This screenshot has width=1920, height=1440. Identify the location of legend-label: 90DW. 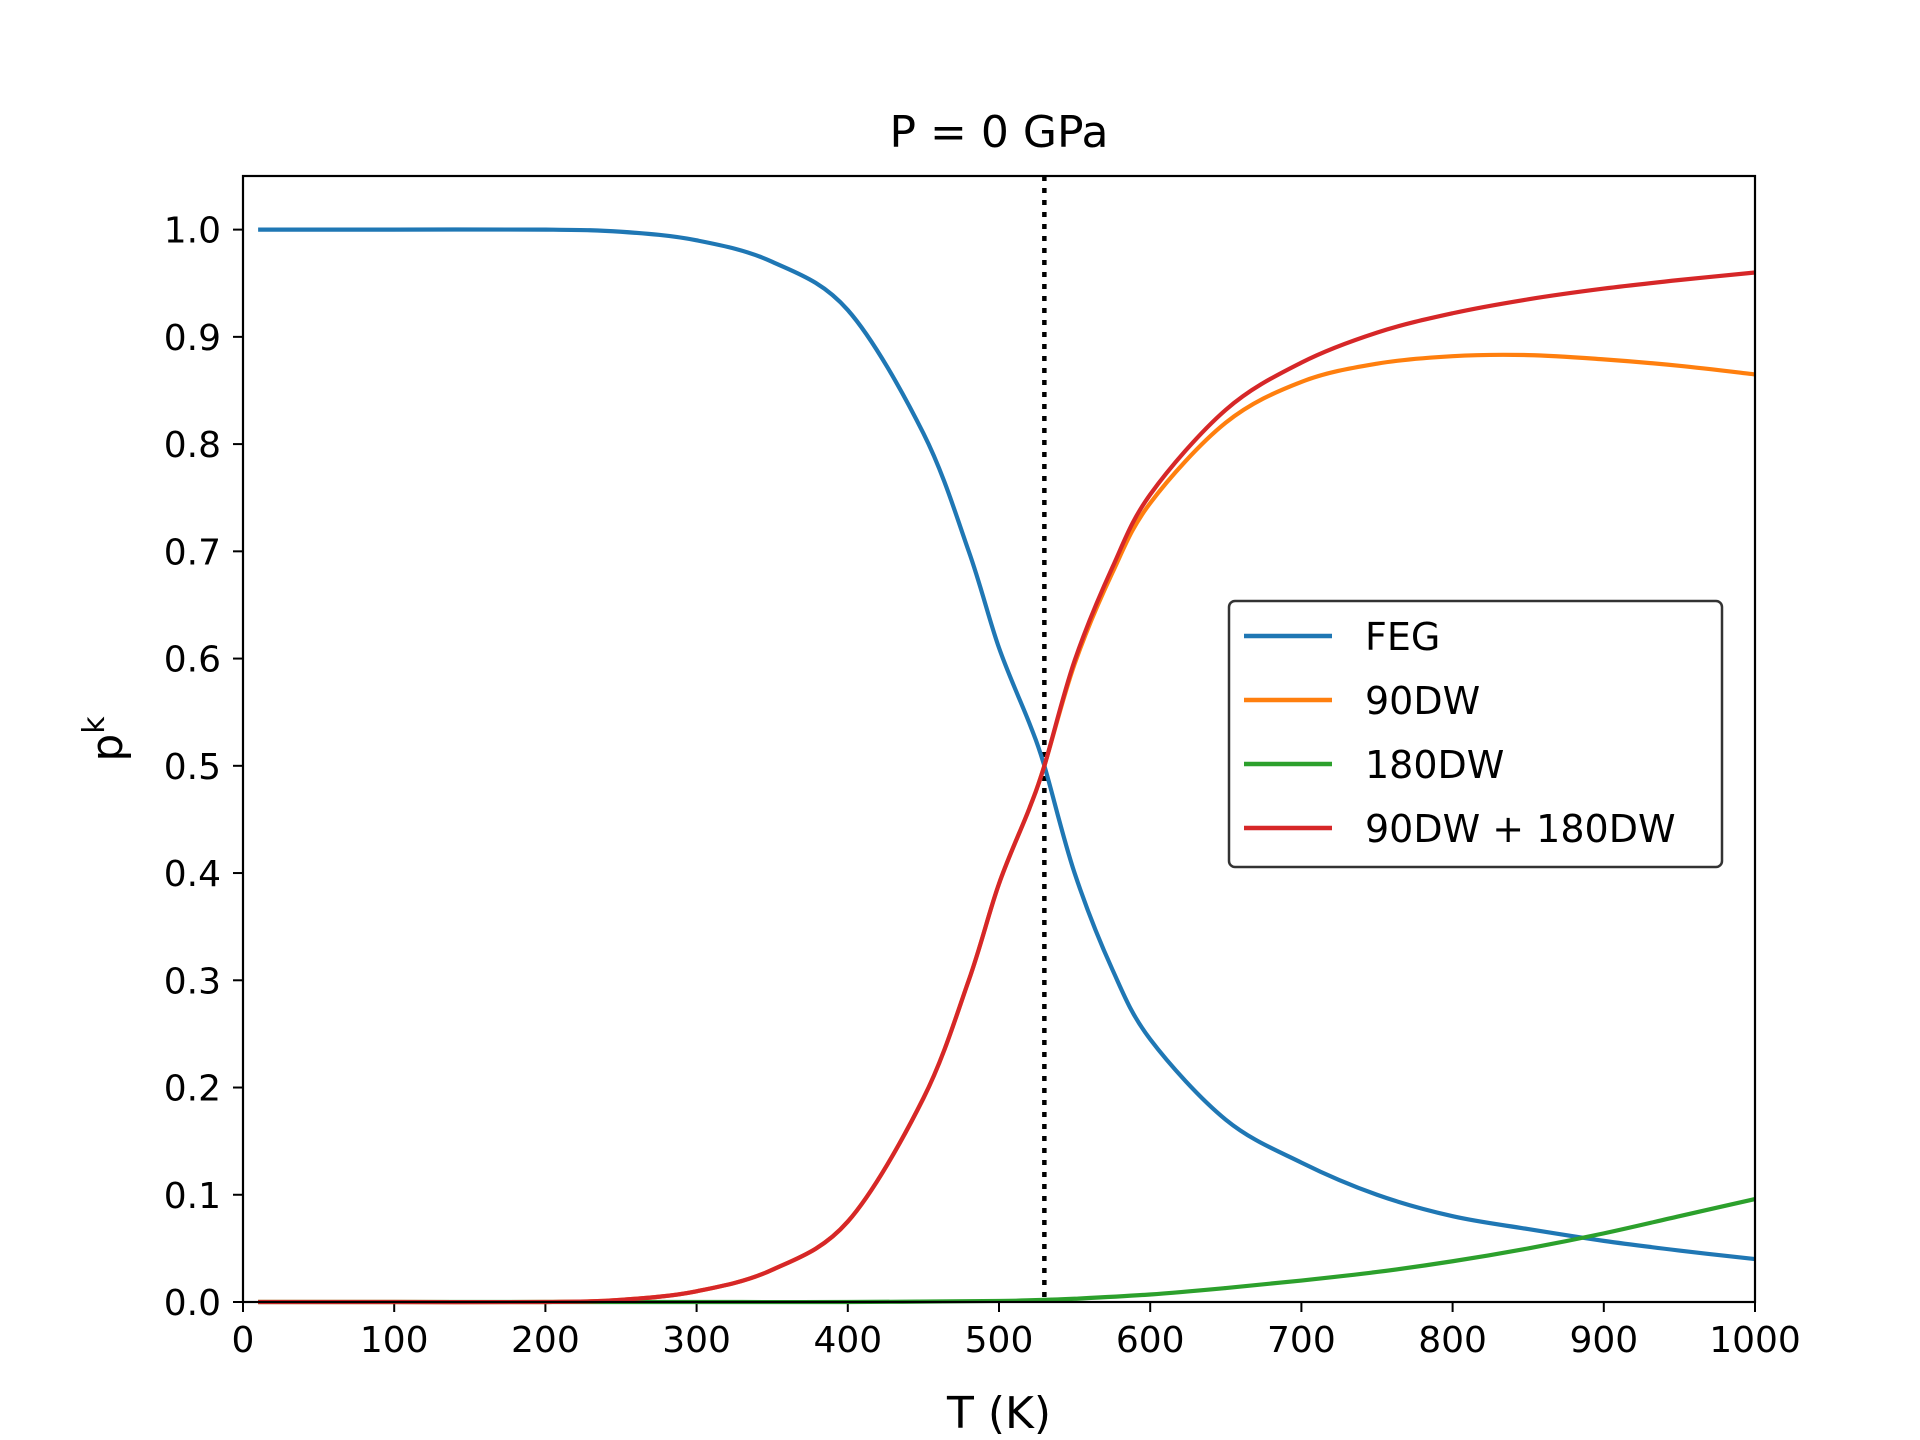
(1422, 701).